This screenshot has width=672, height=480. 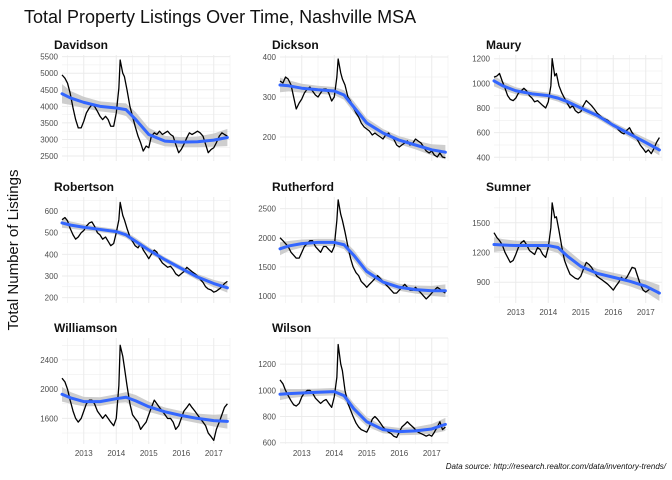 I want to click on panel-title: Rutherford, so click(x=303, y=187).